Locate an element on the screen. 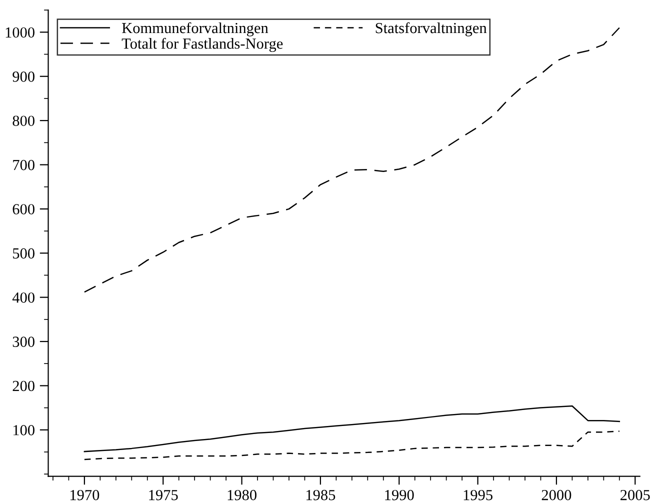 The width and height of the screenshot is (661, 504). y-tick-label: 900 is located at coordinates (23, 77).